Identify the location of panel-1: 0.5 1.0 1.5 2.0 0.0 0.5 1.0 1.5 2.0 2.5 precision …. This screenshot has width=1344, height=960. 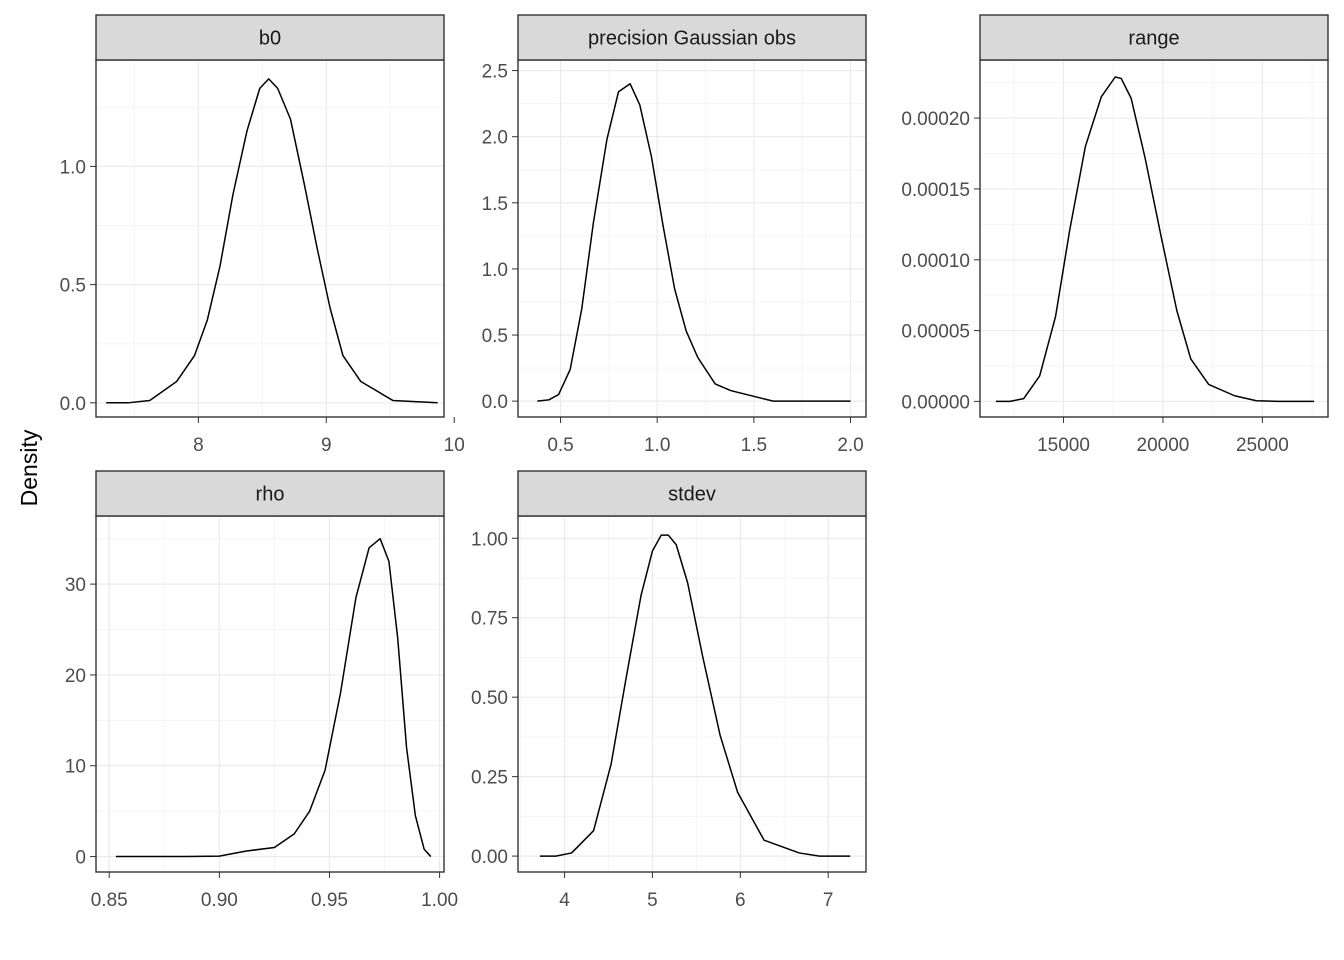
(674, 235).